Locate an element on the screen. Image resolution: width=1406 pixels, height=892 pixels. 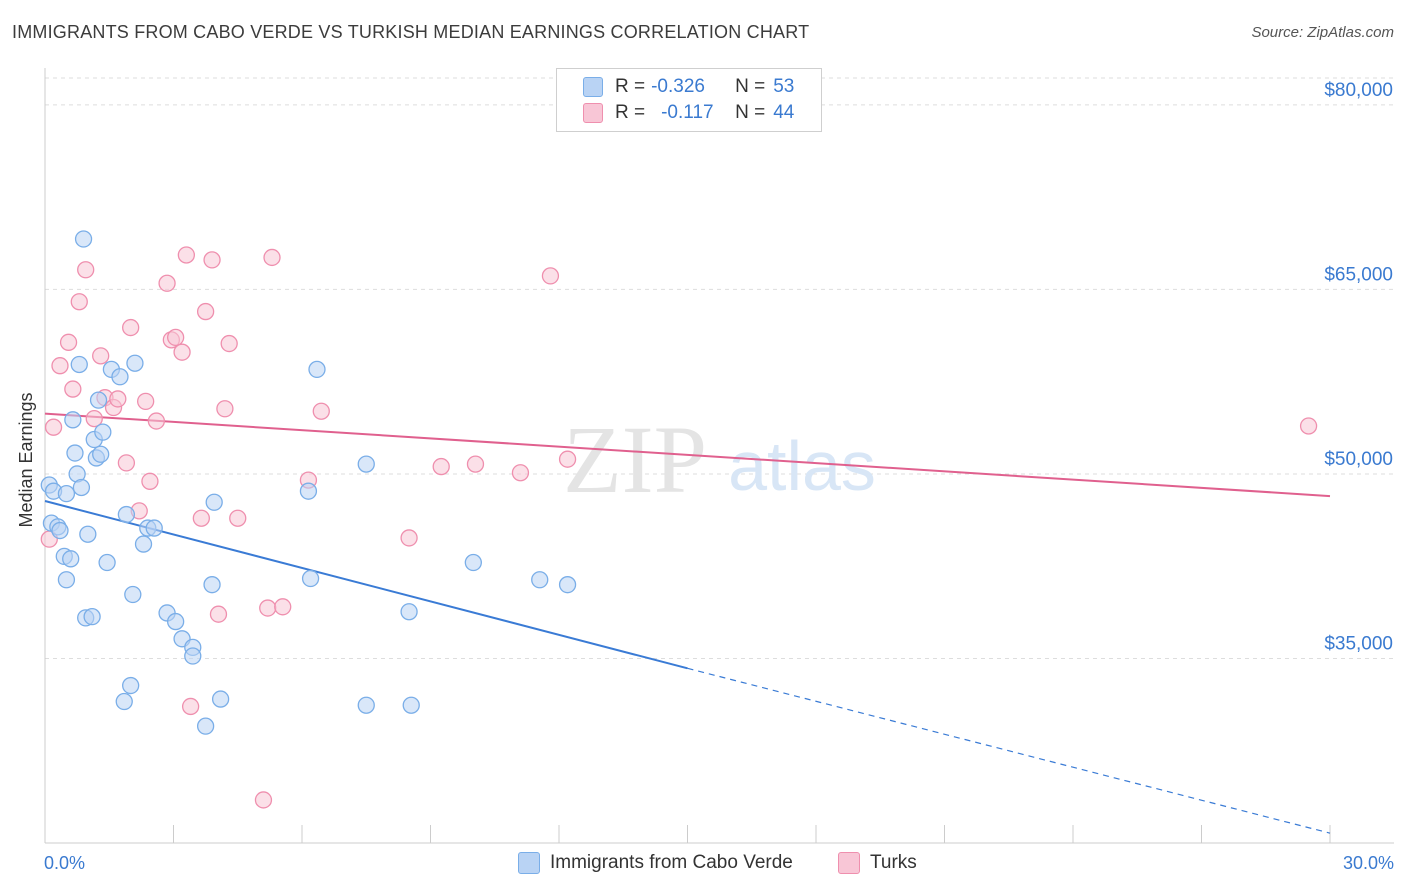
legend-row-turks: R = -0.117 N = 44 is located at coordinates (688, 113).